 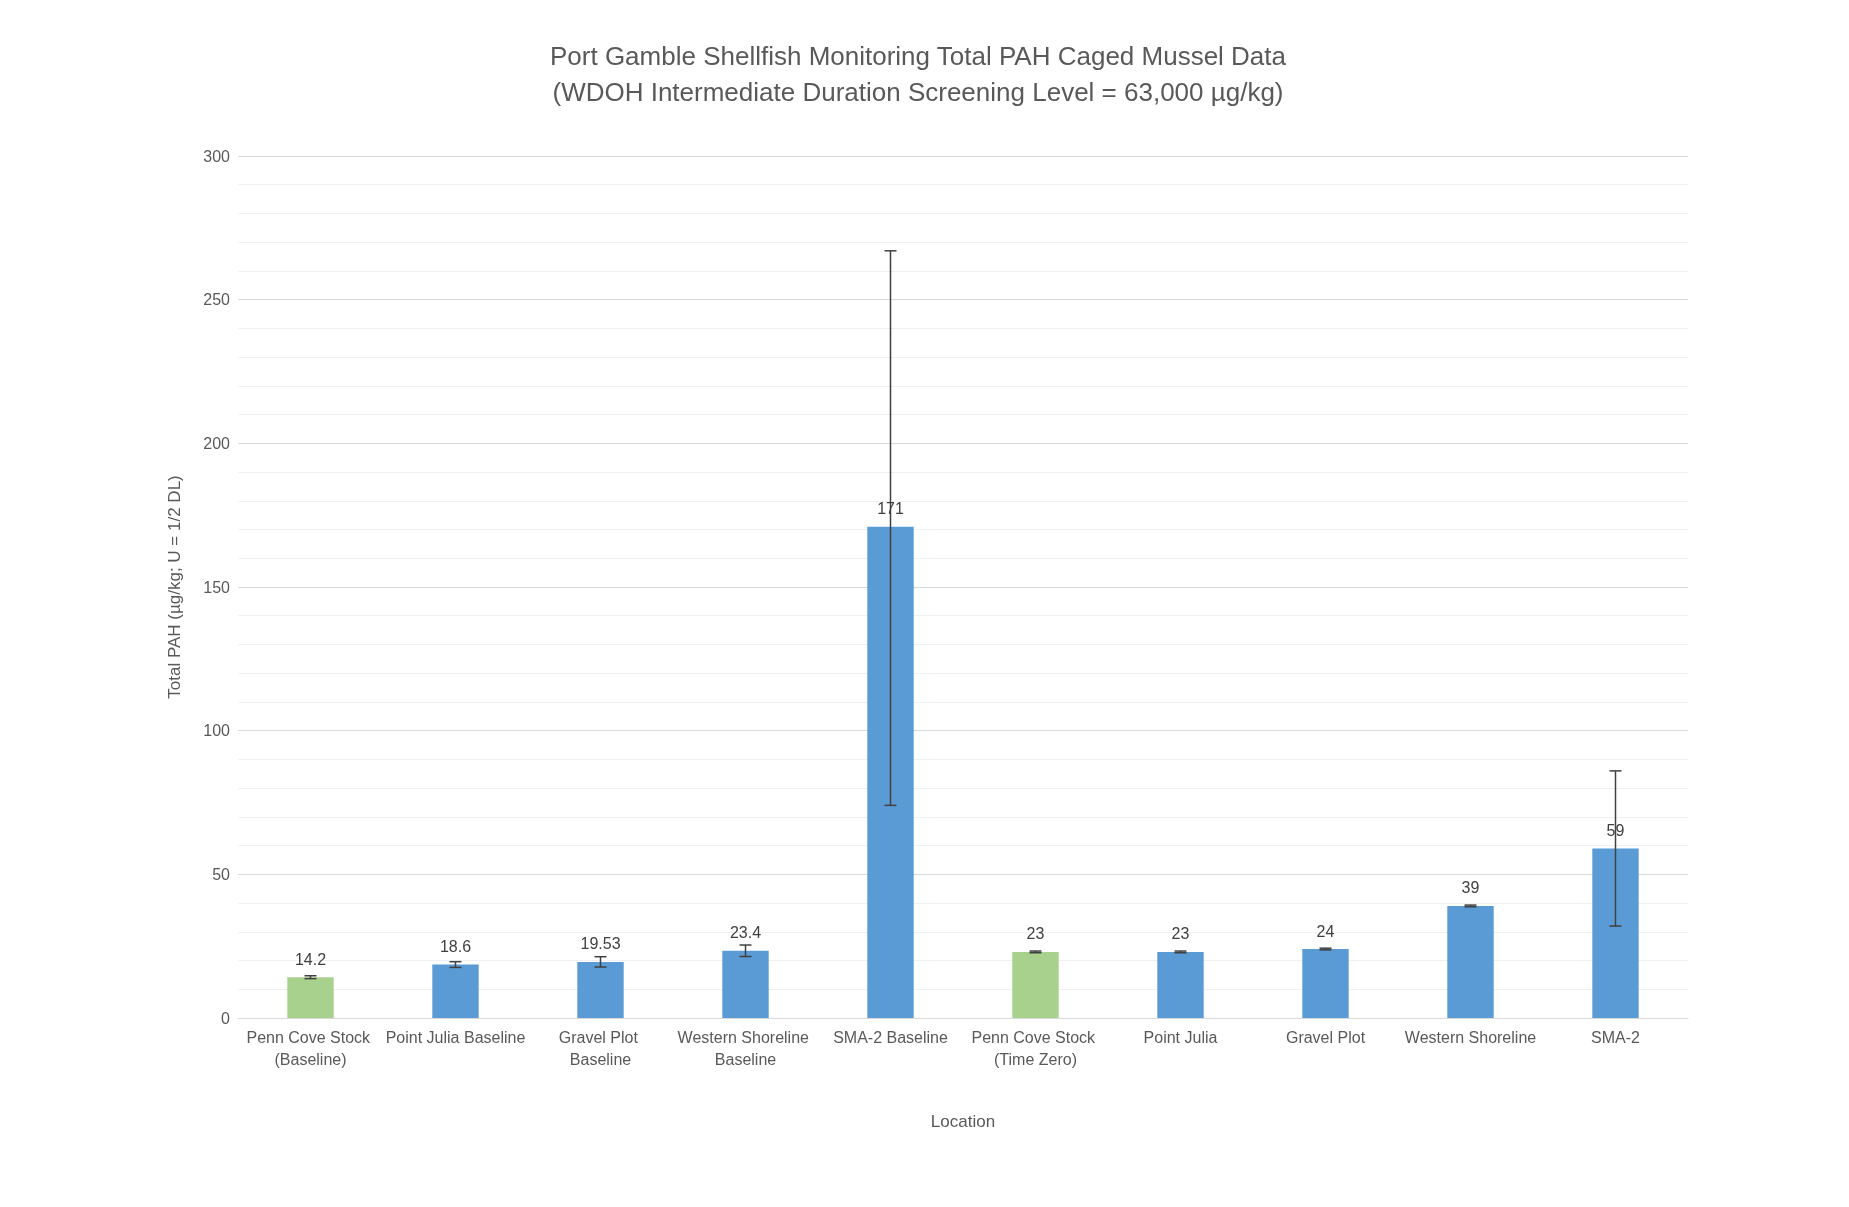 What do you see at coordinates (1180, 1037) in the screenshot?
I see `x-tick-label: Point Julia` at bounding box center [1180, 1037].